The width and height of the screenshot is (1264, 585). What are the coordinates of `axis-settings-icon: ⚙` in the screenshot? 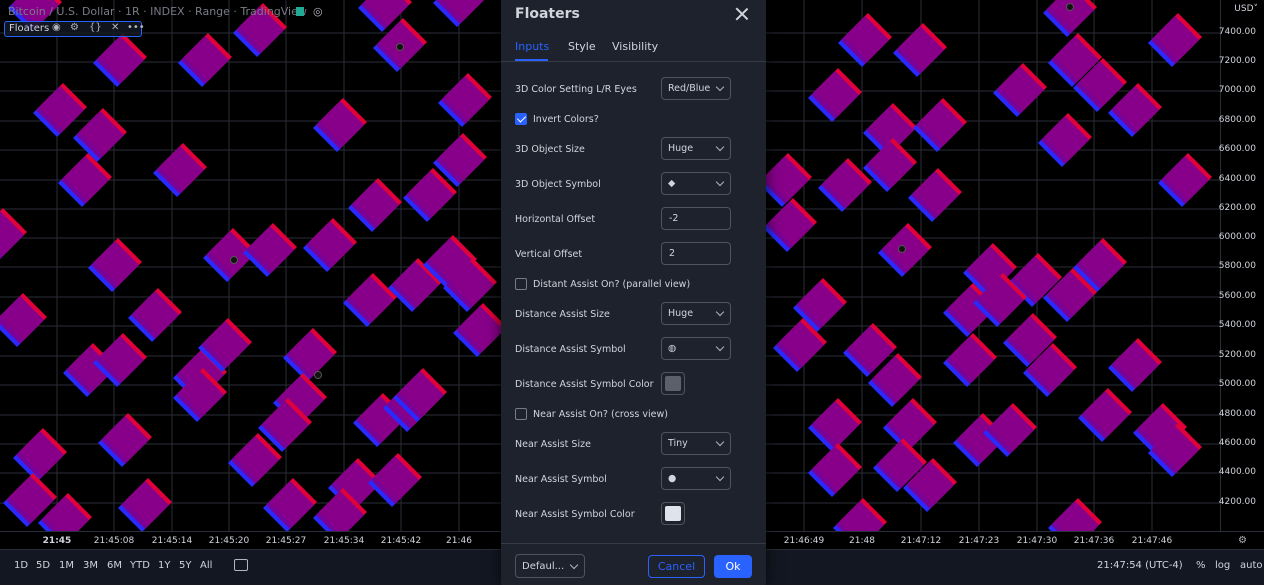 It's located at (1242, 540).